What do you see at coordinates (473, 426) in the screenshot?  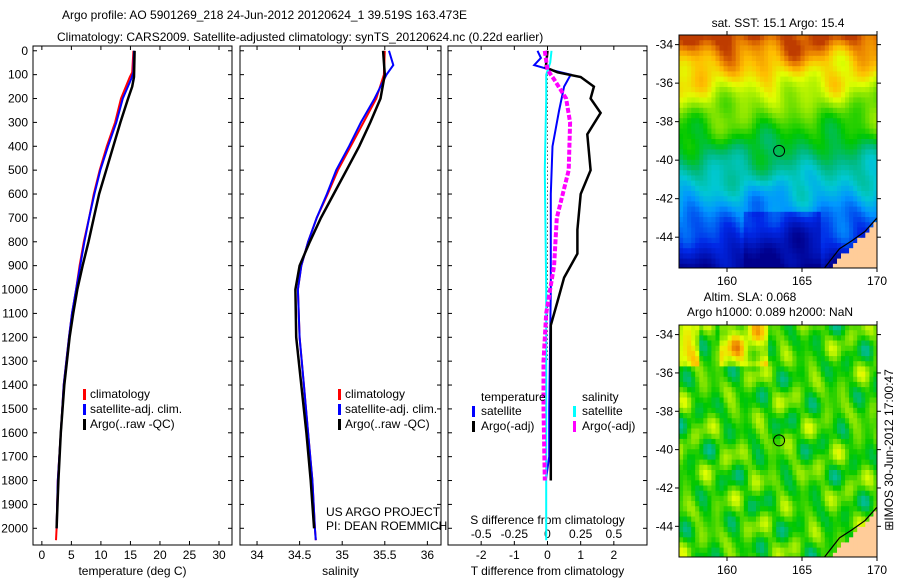 I see `legend-swatch` at bounding box center [473, 426].